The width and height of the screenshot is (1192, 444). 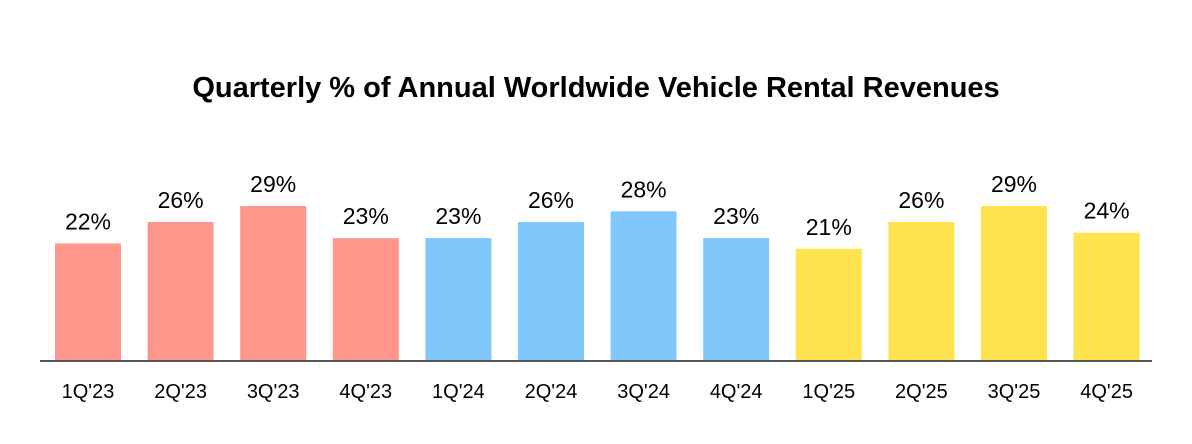 I want to click on value-label-1Q'23: 22%, so click(x=88, y=221).